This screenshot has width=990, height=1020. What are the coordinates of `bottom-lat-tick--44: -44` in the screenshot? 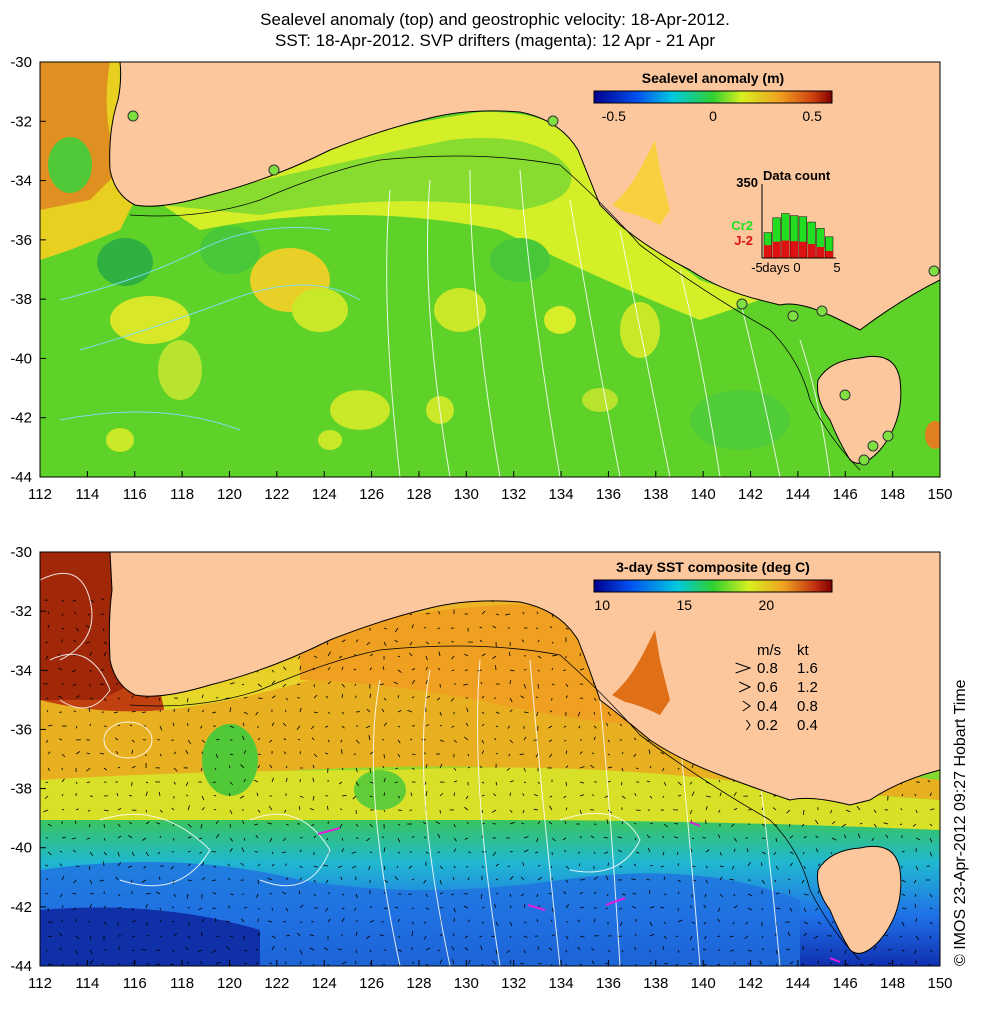 It's located at (21, 966).